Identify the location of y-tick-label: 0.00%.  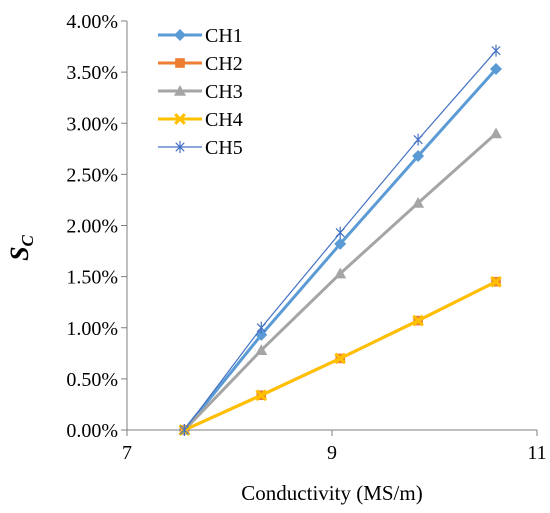
(92, 431).